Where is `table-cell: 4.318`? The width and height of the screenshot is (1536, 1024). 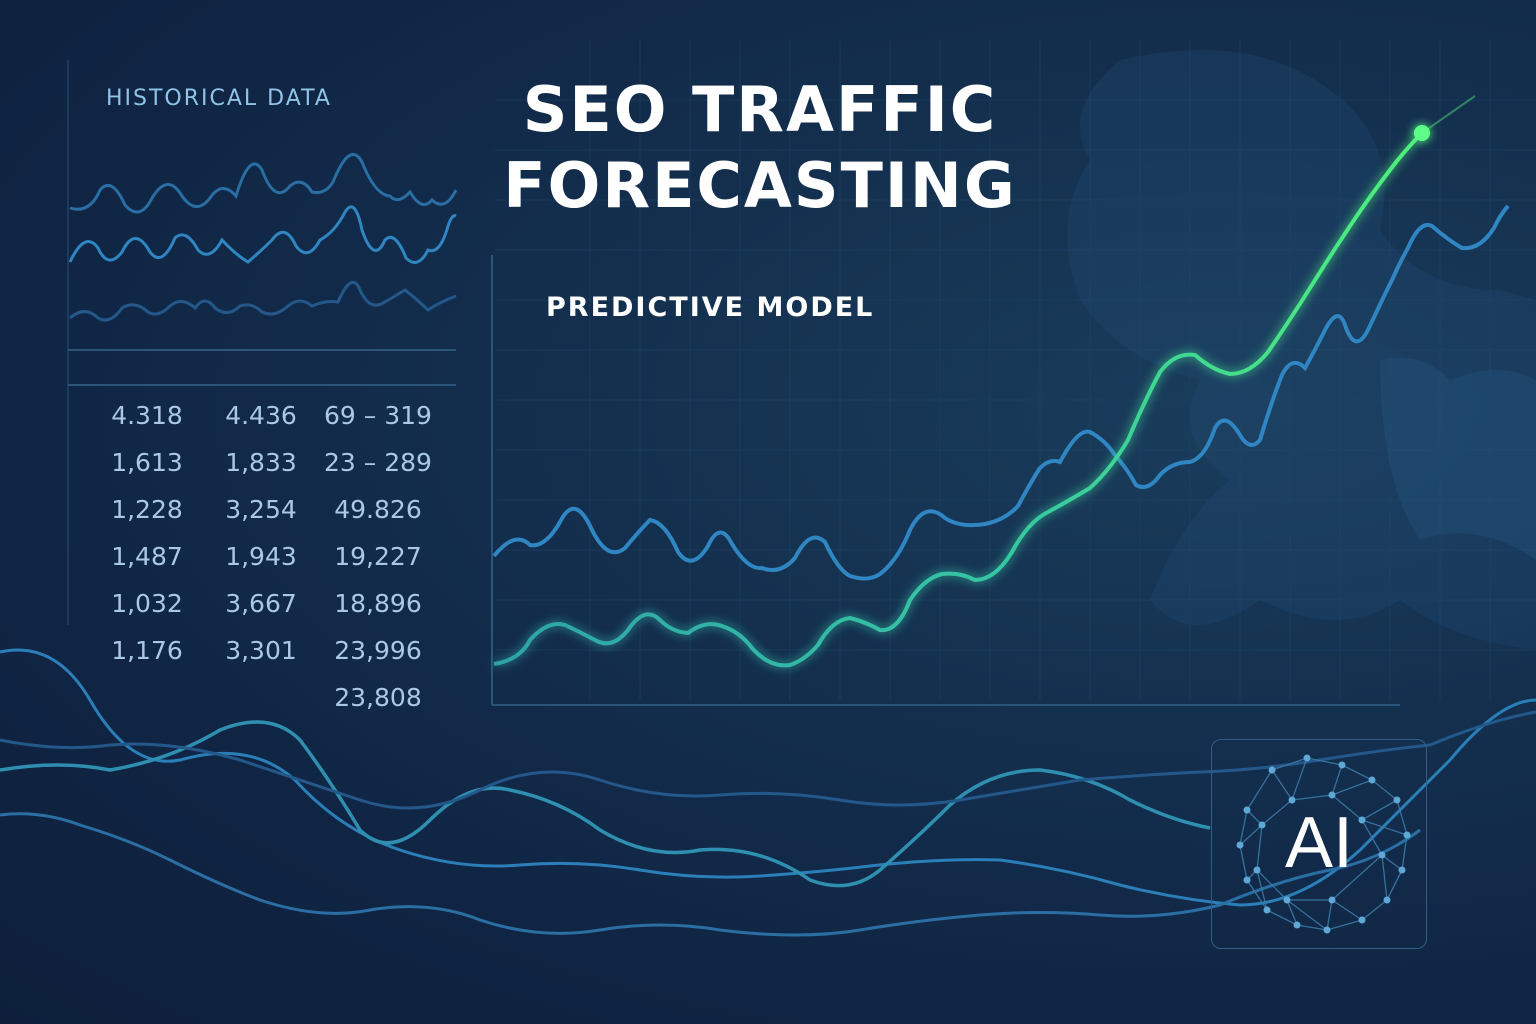 table-cell: 4.318 is located at coordinates (147, 415).